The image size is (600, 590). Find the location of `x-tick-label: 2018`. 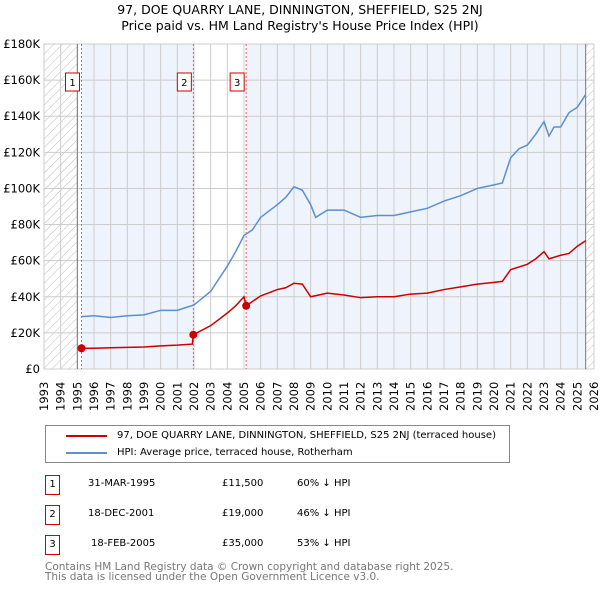

x-tick-label: 2018 is located at coordinates (461, 396).